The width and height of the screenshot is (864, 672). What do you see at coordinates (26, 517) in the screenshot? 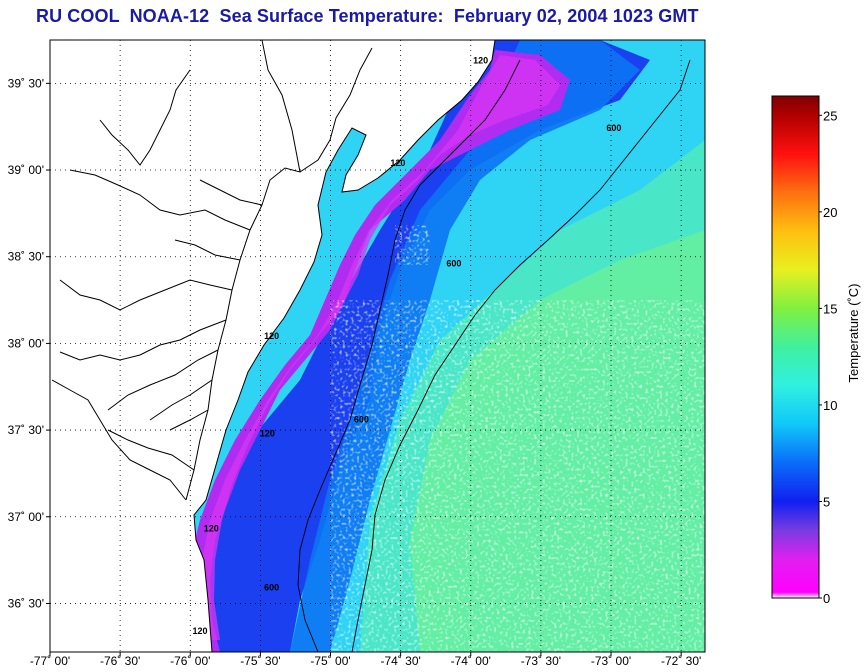
I see `latitude-tick-label: 37˚ 00'` at bounding box center [26, 517].